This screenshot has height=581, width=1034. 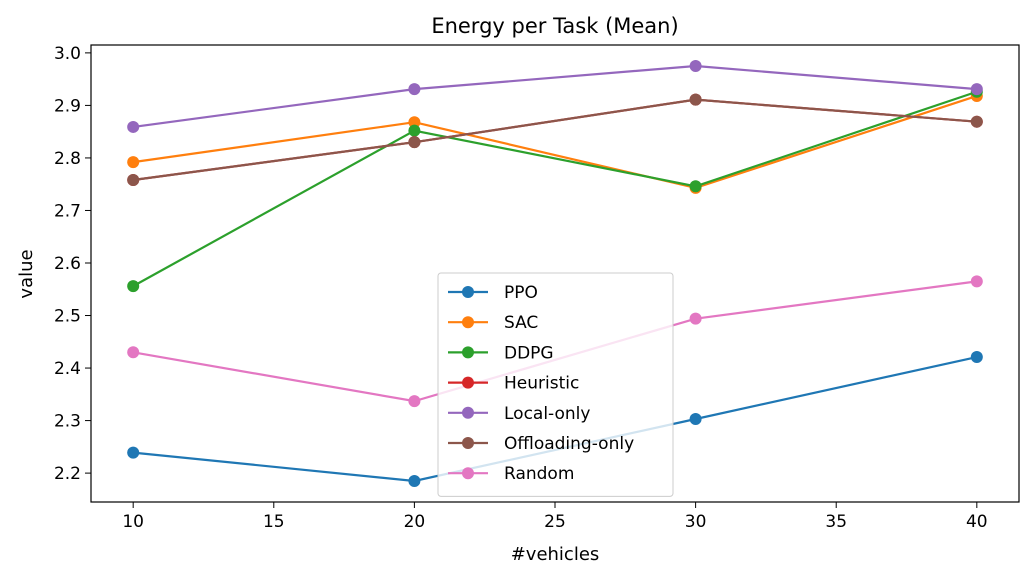 I want to click on legend-marker-ppo, so click(x=468, y=292).